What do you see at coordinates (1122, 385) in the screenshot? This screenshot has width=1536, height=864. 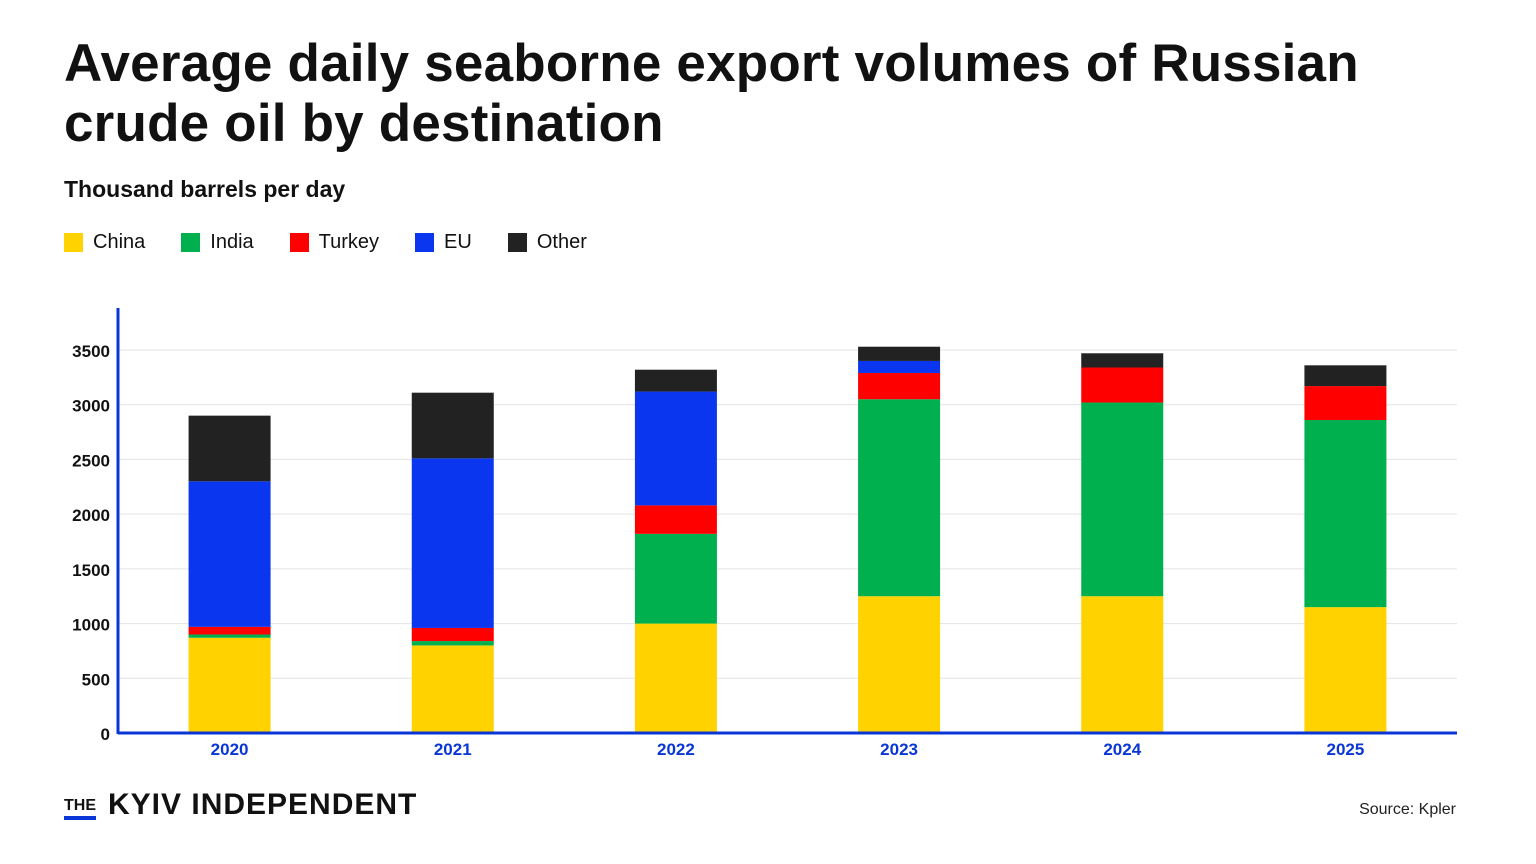 I see `bar-2024-turkey` at bounding box center [1122, 385].